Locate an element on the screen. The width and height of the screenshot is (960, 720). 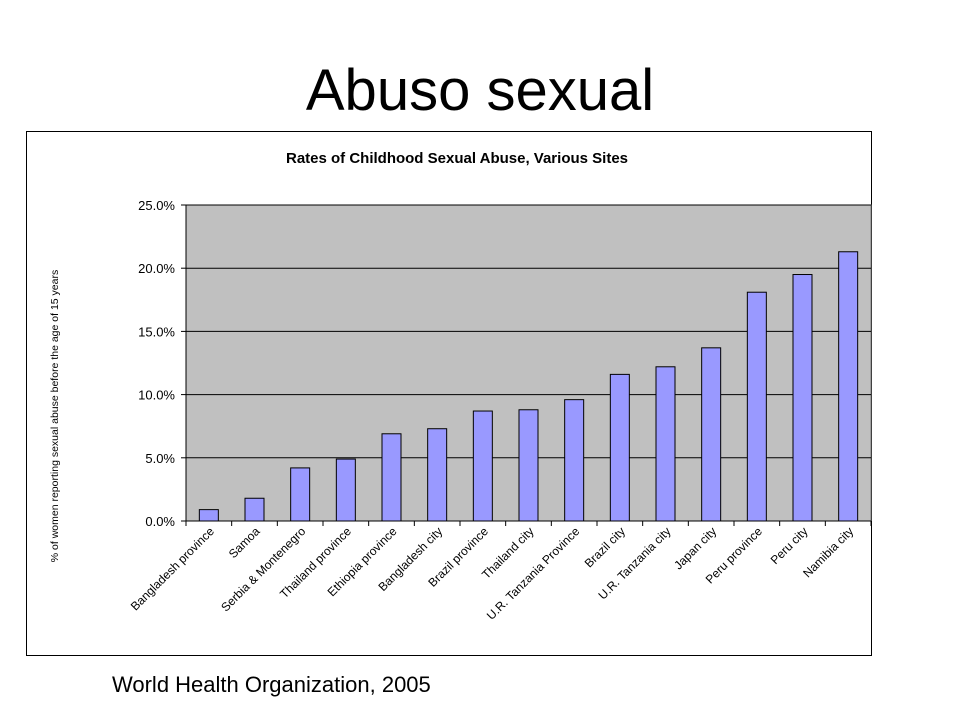
y-tick-label: 10.0% is located at coordinates (156, 395).